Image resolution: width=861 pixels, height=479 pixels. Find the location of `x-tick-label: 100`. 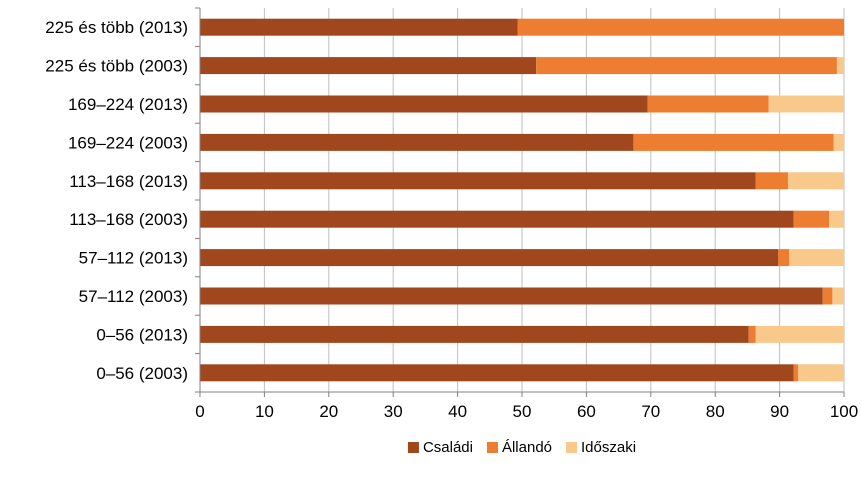

x-tick-label: 100 is located at coordinates (844, 411).